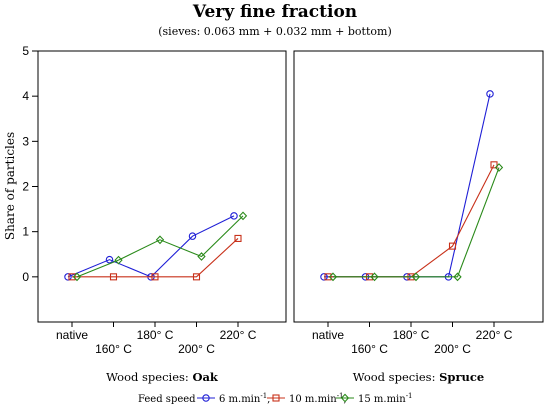  I want to click on x-tick-label-p0-1: 160° C, so click(113, 349).